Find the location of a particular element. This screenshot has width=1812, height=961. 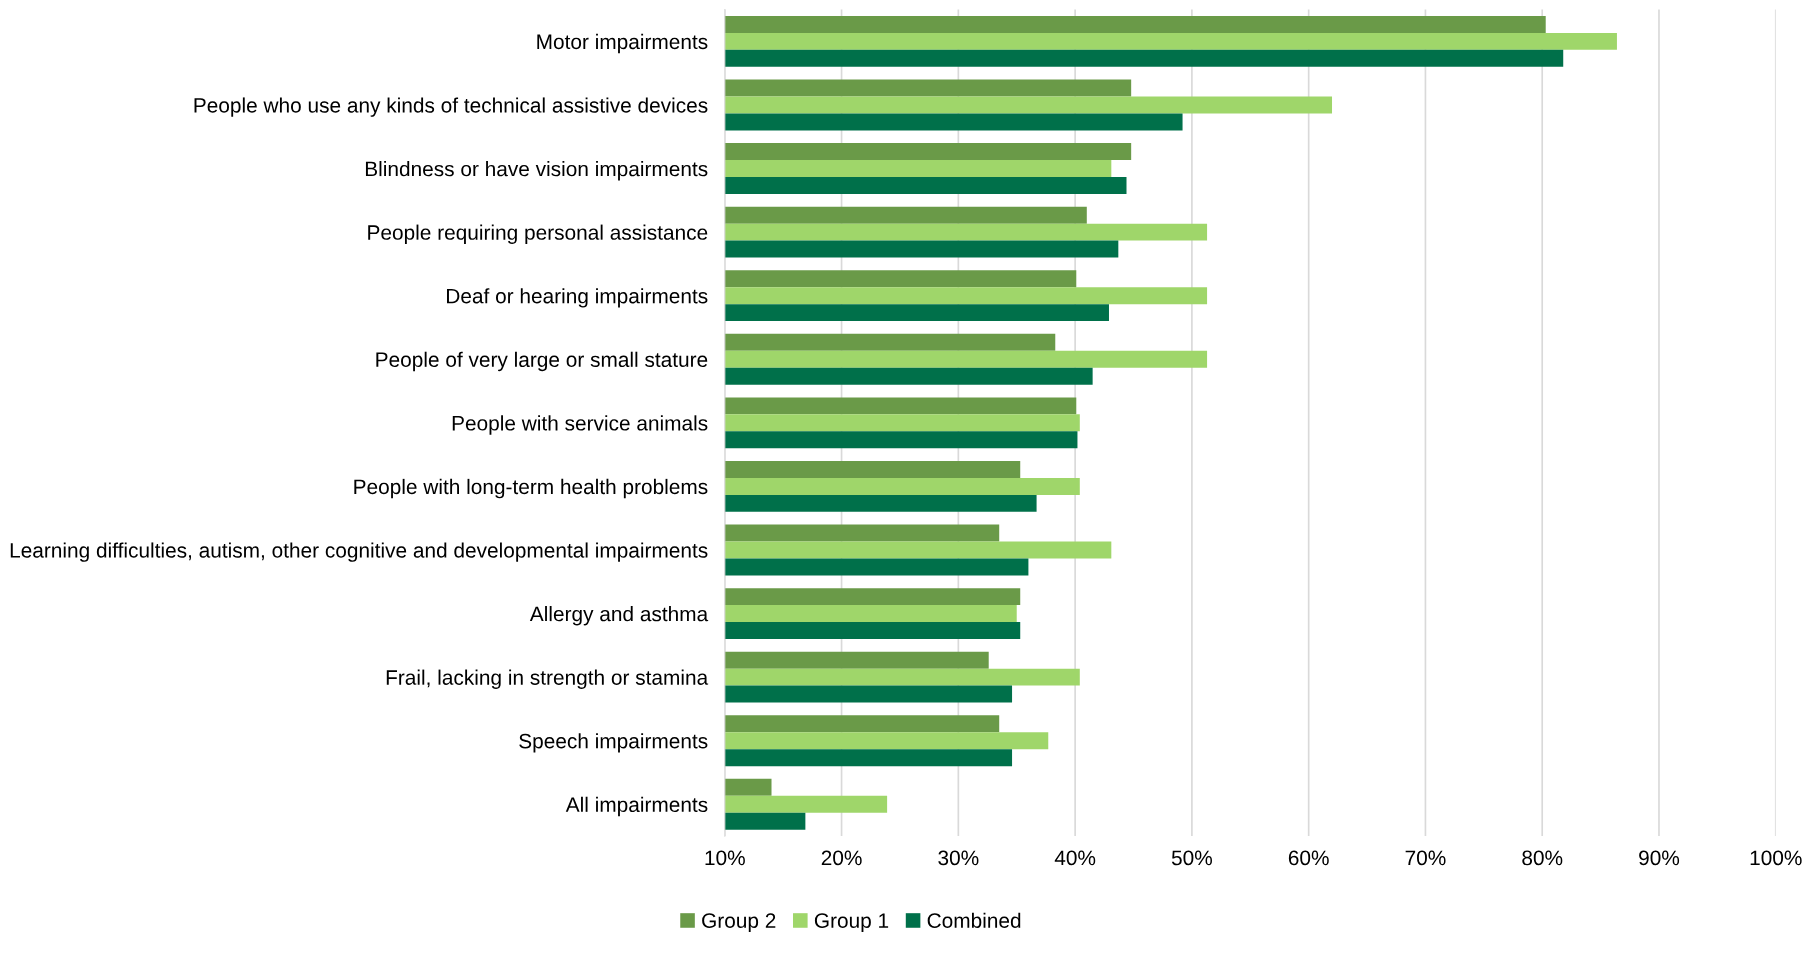

y-tick-label: Deaf or hearing impairments is located at coordinates (577, 298).